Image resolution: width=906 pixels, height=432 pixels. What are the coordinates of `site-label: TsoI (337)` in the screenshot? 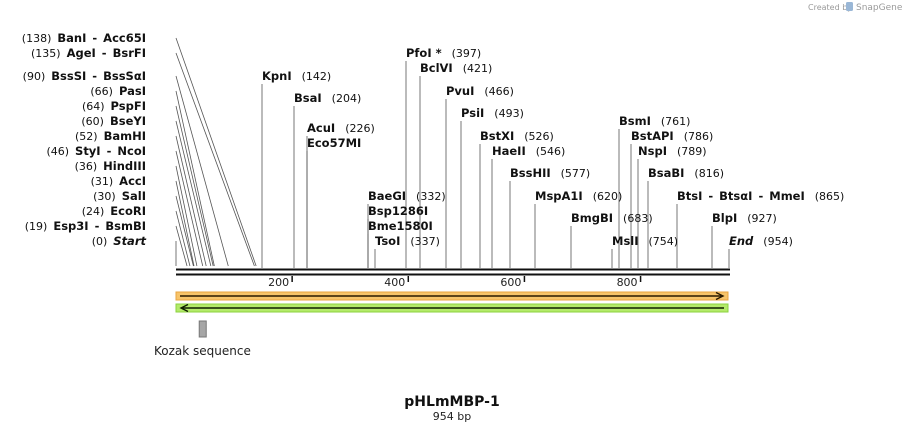 It's located at (407, 241).